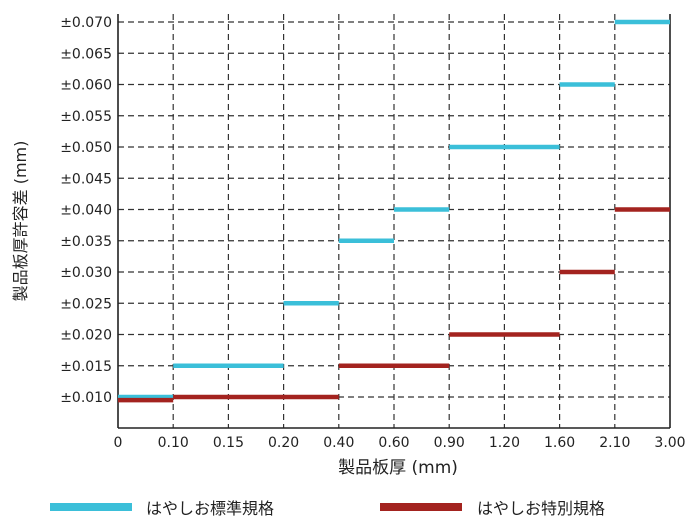 The height and width of the screenshot is (523, 689). What do you see at coordinates (449, 443) in the screenshot?
I see `x-tick-label: 0.90` at bounding box center [449, 443].